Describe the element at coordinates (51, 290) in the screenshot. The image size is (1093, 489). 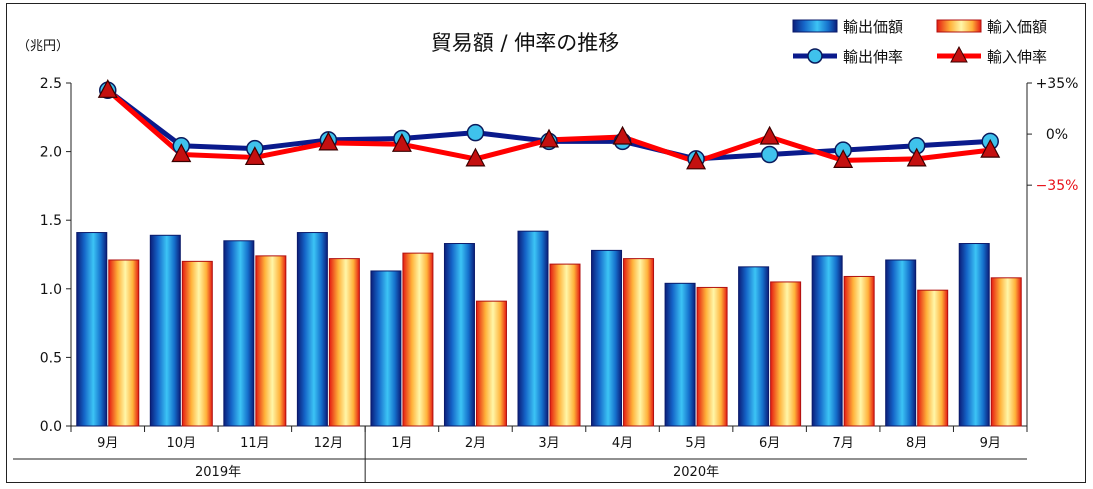
I see `left-tick-label: 1.0` at that location.